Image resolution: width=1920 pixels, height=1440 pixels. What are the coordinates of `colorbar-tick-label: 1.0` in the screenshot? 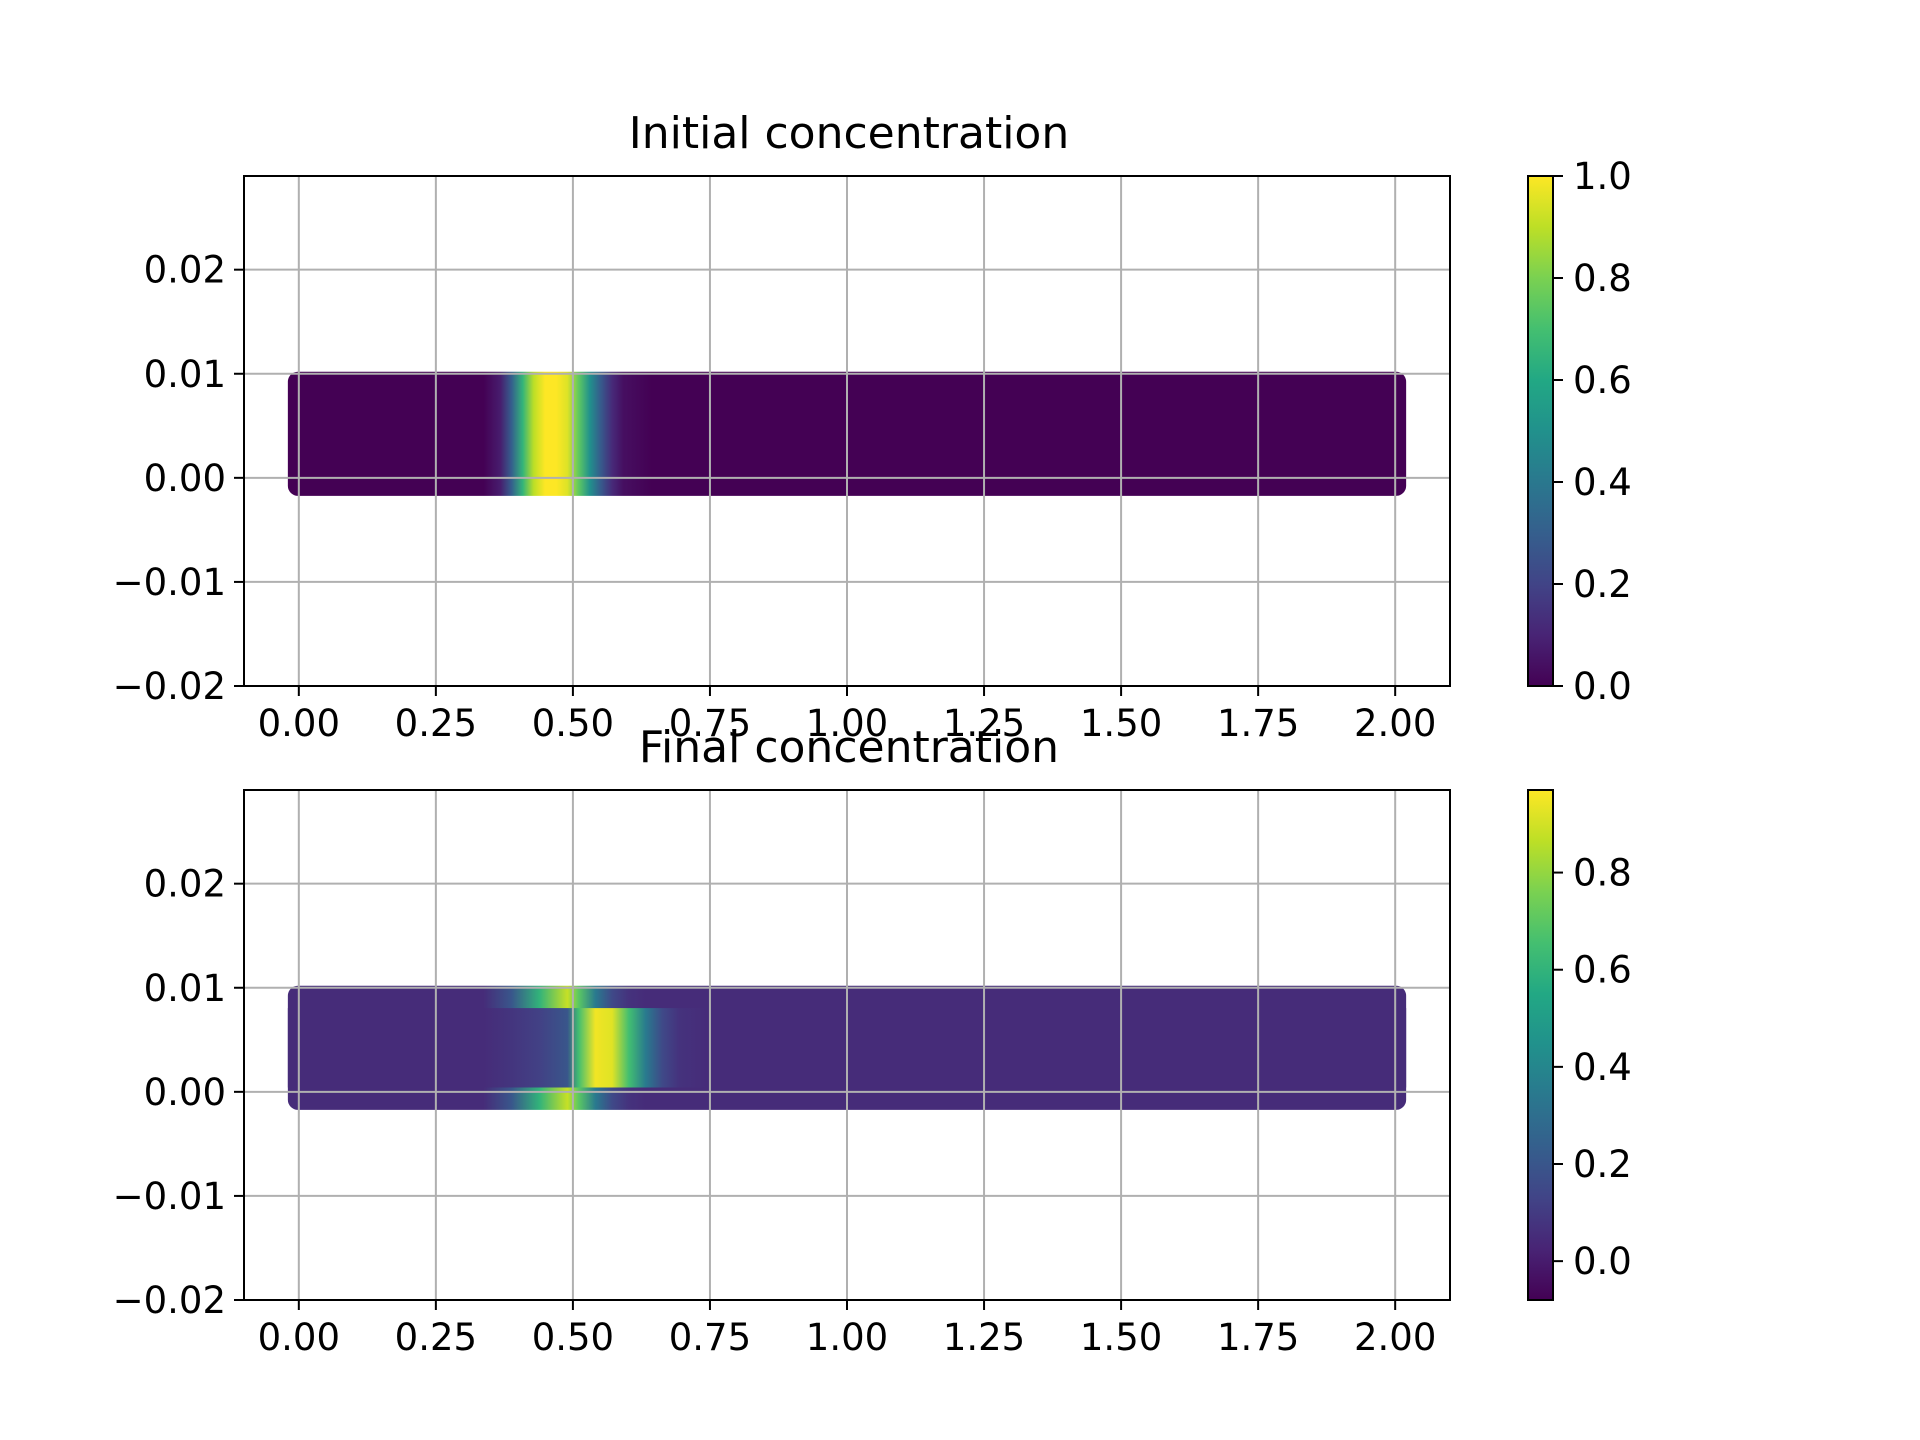 It's located at (1602, 176).